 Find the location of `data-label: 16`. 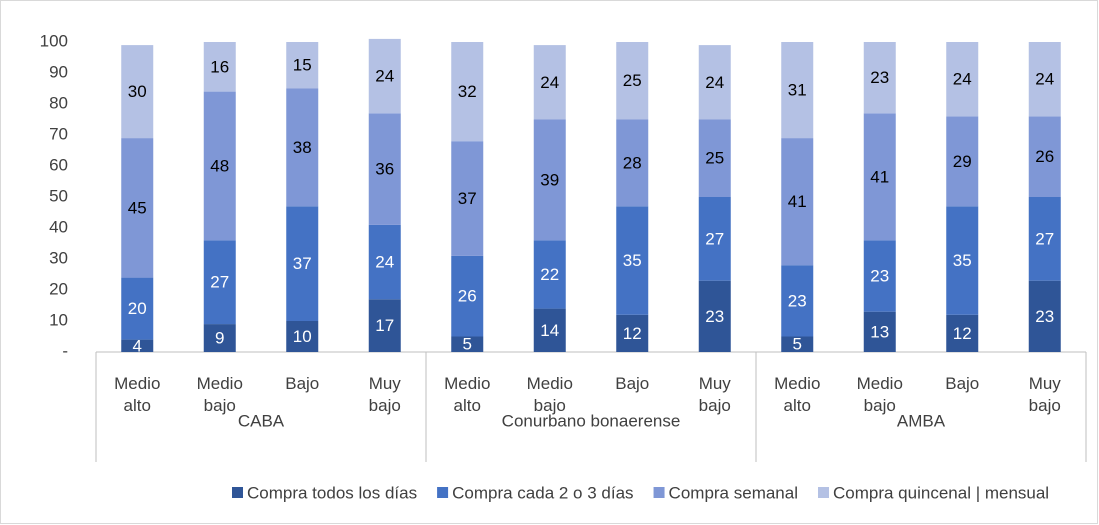

data-label: 16 is located at coordinates (219, 66).